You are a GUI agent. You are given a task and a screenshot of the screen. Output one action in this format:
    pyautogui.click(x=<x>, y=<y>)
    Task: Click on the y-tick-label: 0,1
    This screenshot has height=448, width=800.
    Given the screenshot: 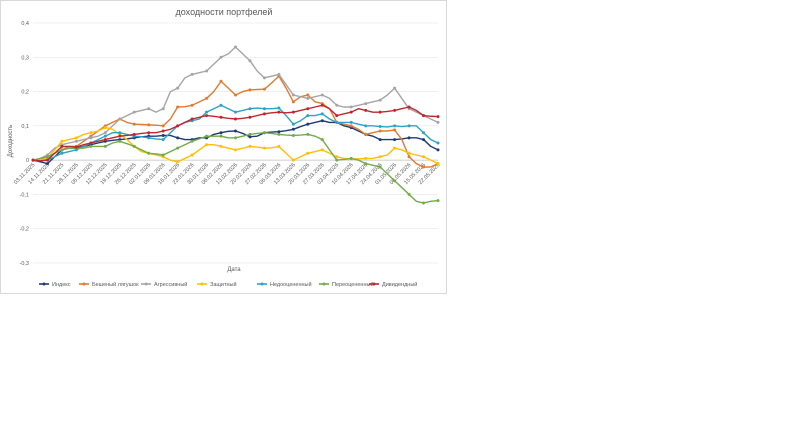 What is the action you would take?
    pyautogui.click(x=25, y=127)
    